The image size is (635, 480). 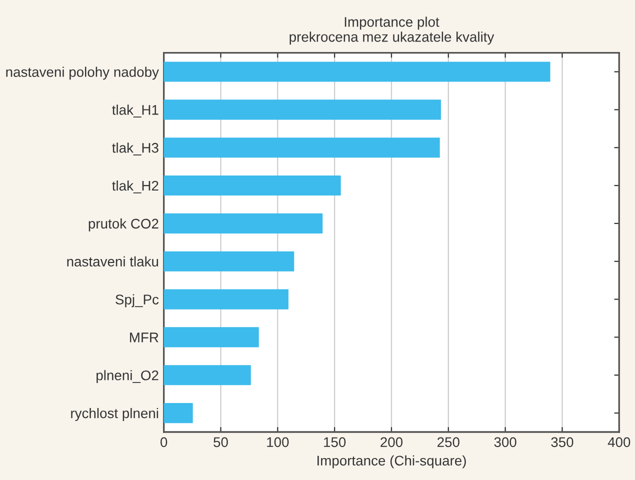 I want to click on y-tick-label: nastaveni polohy nadoby, so click(x=82, y=73).